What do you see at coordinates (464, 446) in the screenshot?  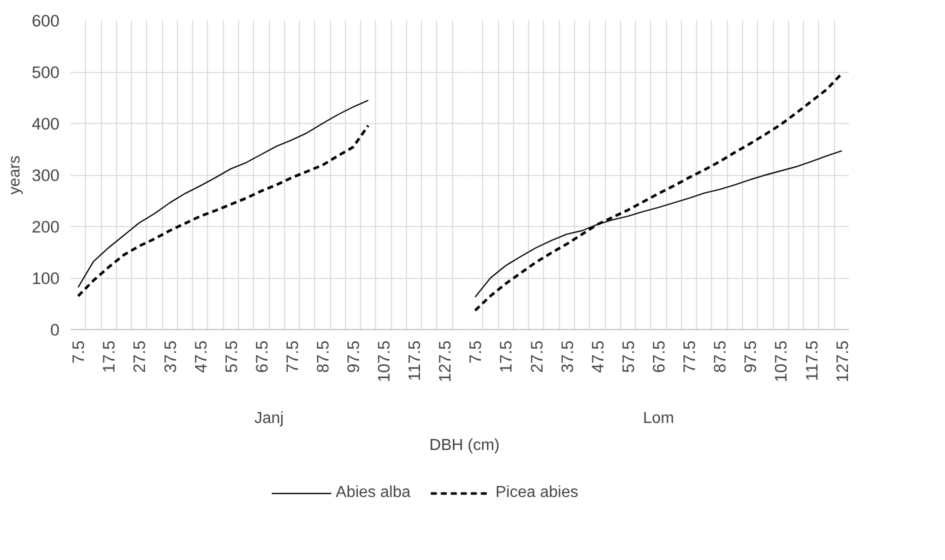 I see `text: DBH (cm)` at bounding box center [464, 446].